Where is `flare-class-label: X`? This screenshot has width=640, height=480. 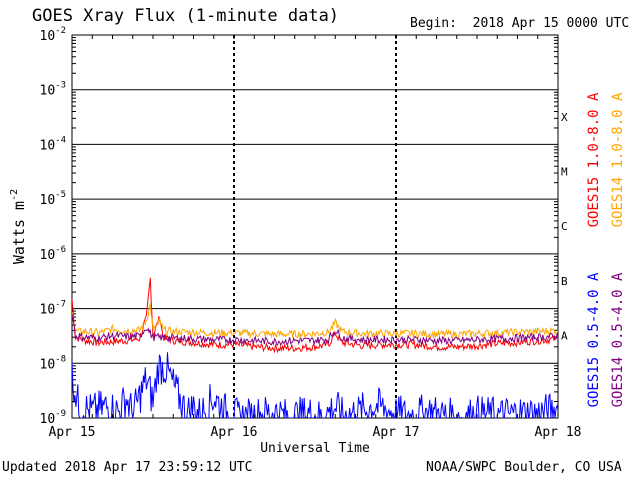 flare-class-label: X is located at coordinates (564, 117).